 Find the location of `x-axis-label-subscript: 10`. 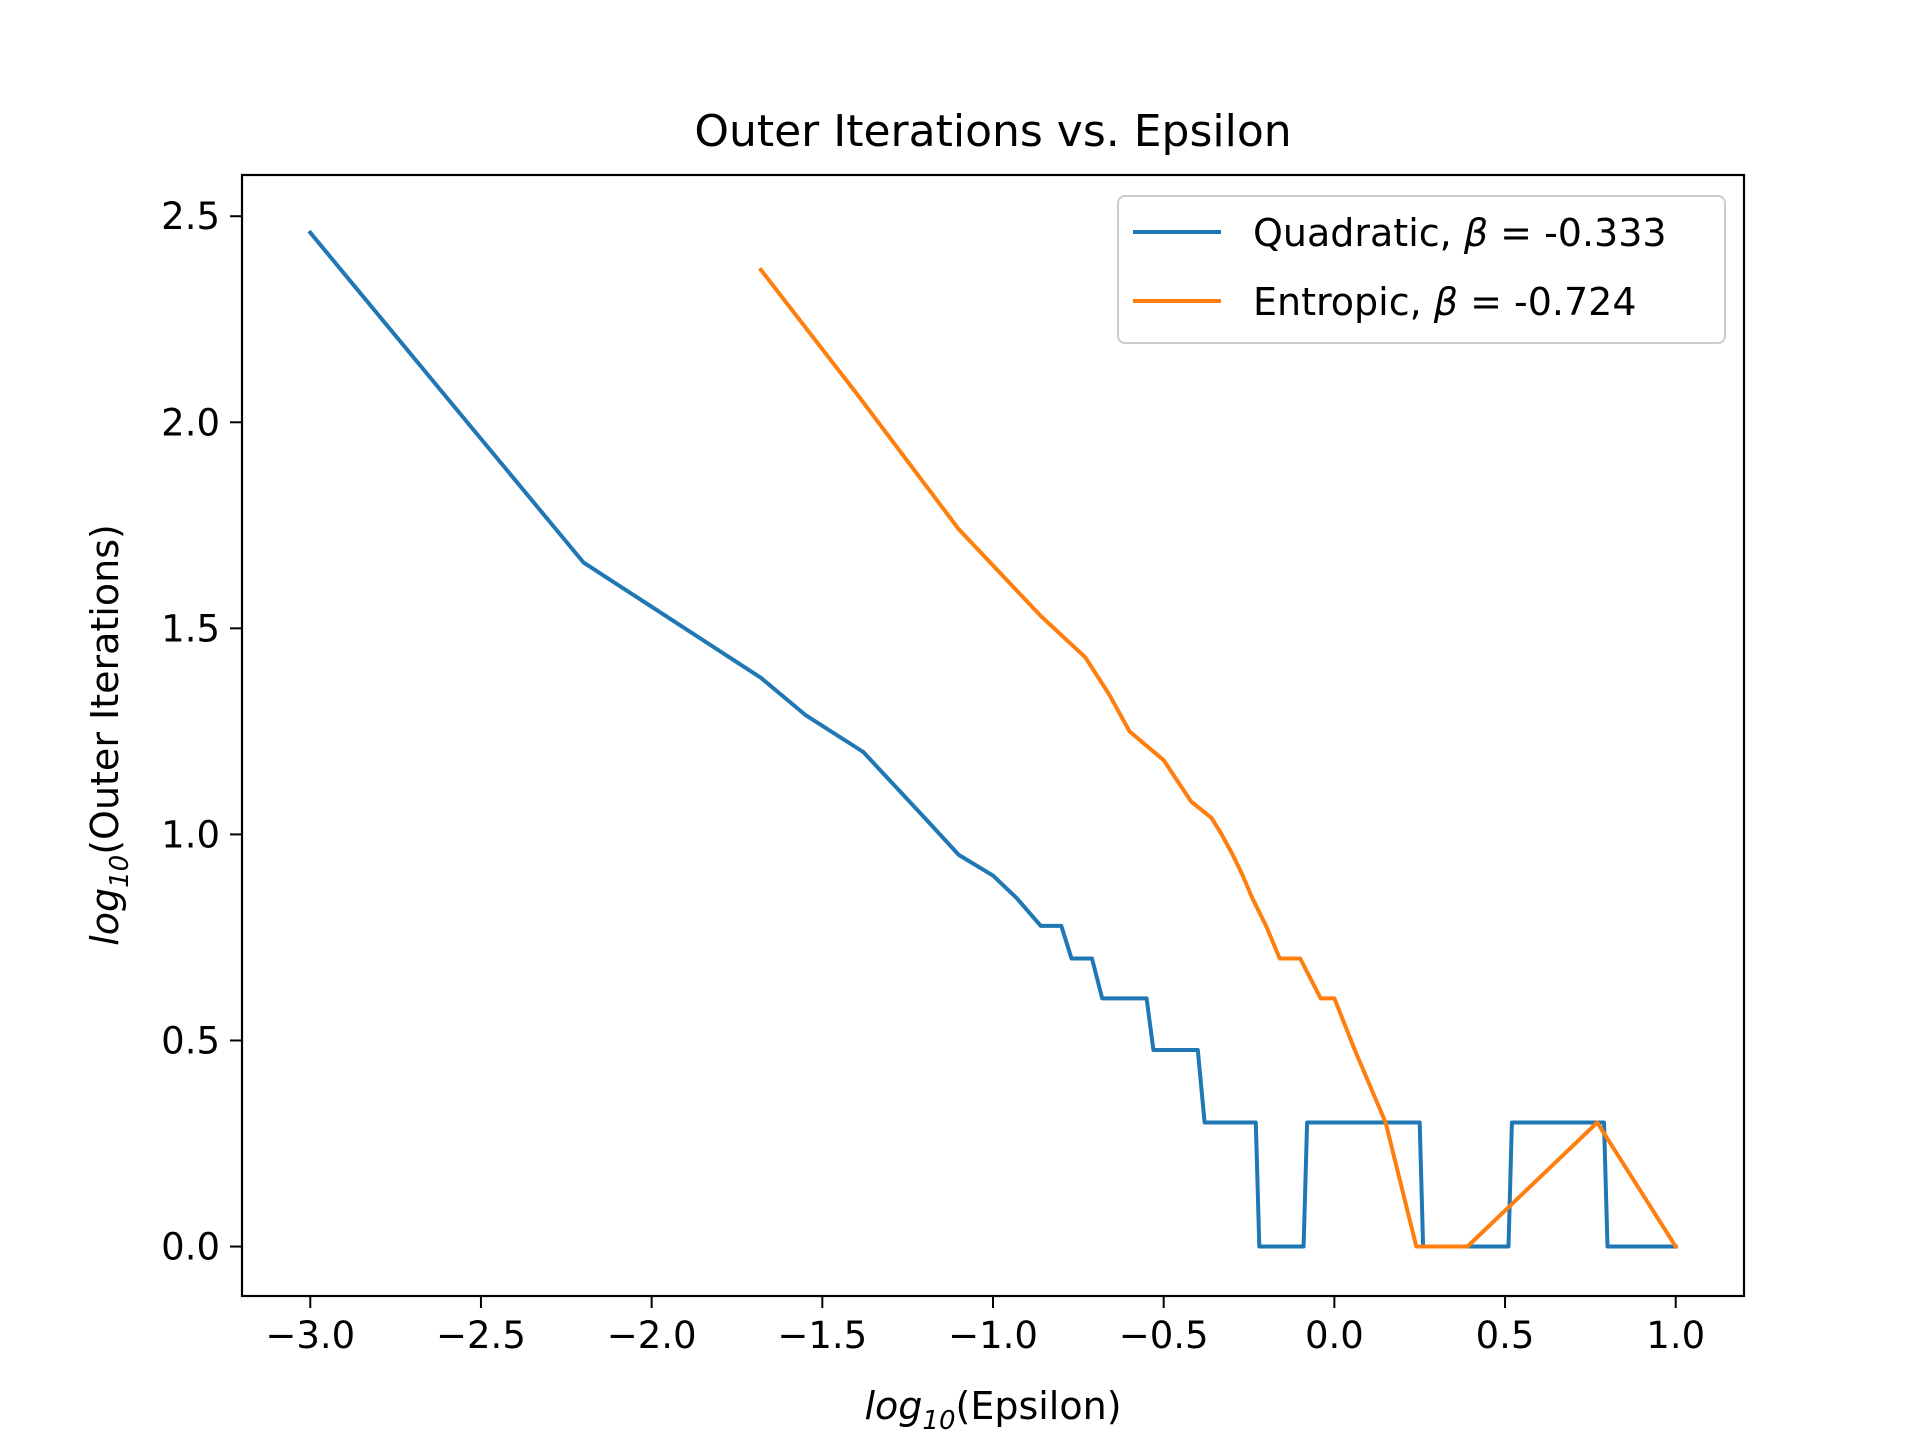

x-axis-label-subscript: 10 is located at coordinates (938, 1421).